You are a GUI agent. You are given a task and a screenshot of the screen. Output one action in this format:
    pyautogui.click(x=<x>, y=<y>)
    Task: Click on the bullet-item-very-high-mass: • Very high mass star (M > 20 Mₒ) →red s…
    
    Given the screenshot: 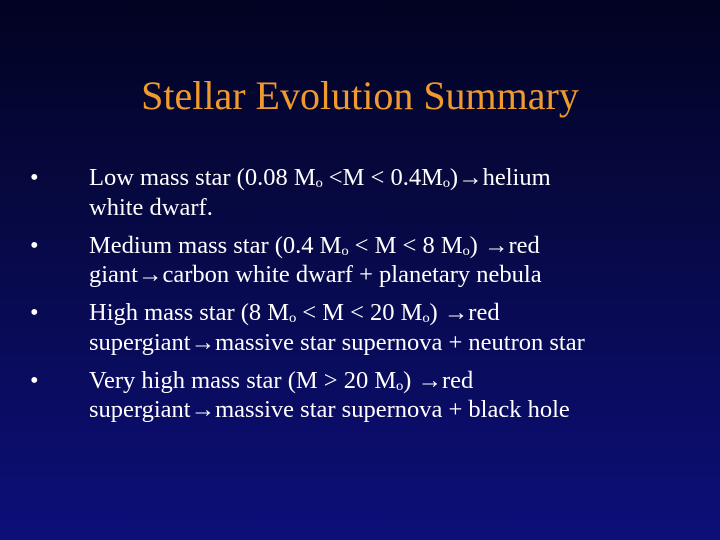 What is the action you would take?
    pyautogui.click(x=362, y=395)
    